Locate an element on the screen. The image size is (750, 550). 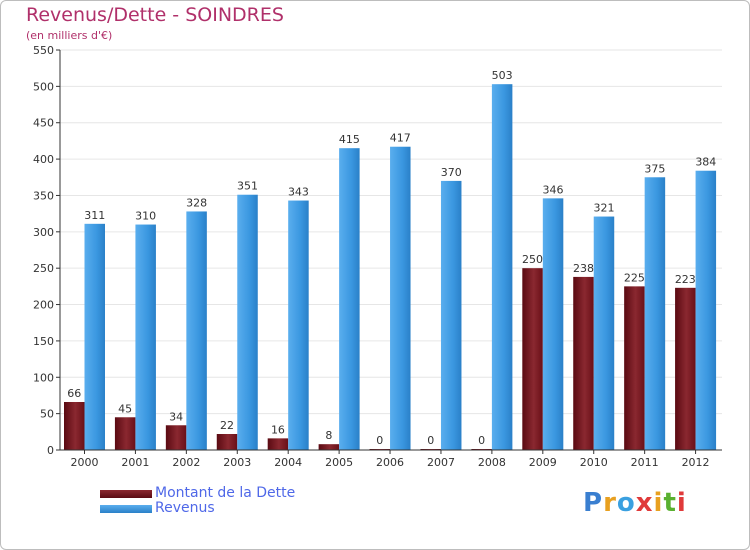
logo-letter: P is located at coordinates (593, 503).